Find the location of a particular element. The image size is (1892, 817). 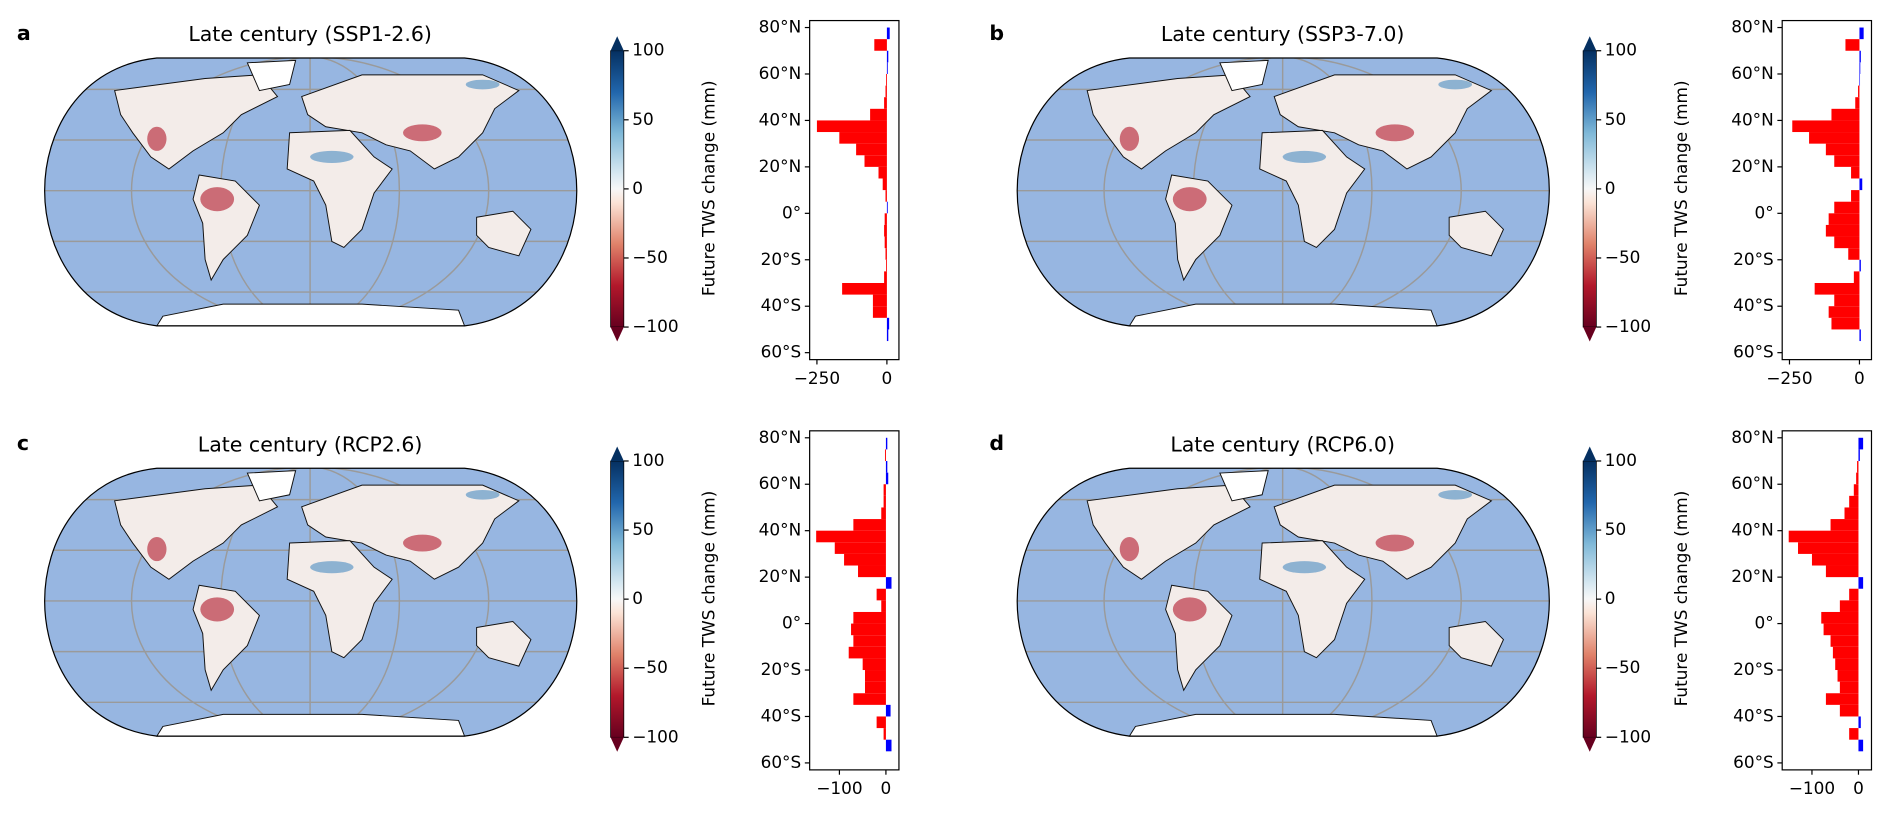

axes-frame is located at coordinates (1827, 600).